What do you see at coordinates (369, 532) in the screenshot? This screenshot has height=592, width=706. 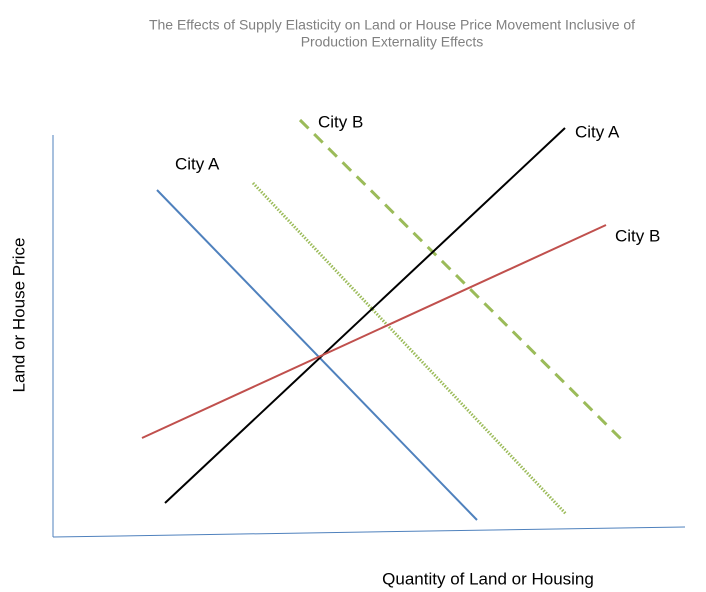 I see `x-axis` at bounding box center [369, 532].